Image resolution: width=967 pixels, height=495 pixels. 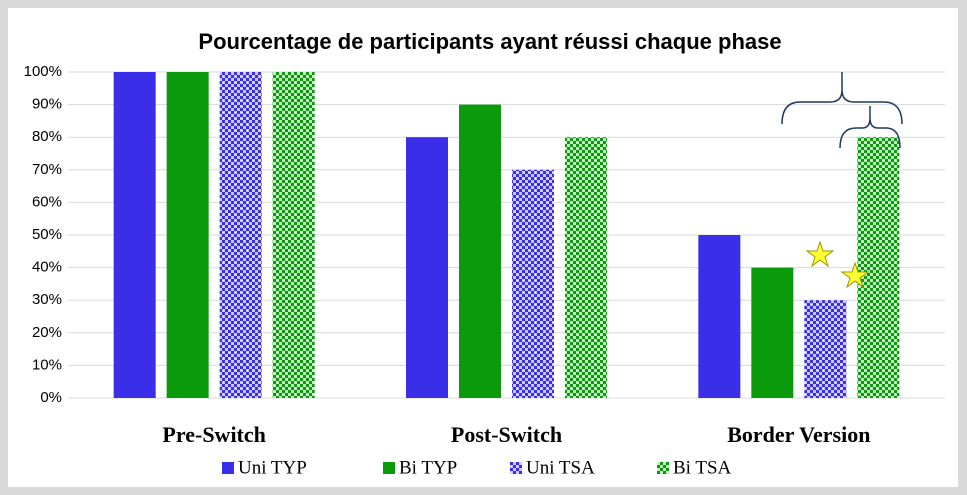 What do you see at coordinates (47, 332) in the screenshot?
I see `y-tick-label: 20%` at bounding box center [47, 332].